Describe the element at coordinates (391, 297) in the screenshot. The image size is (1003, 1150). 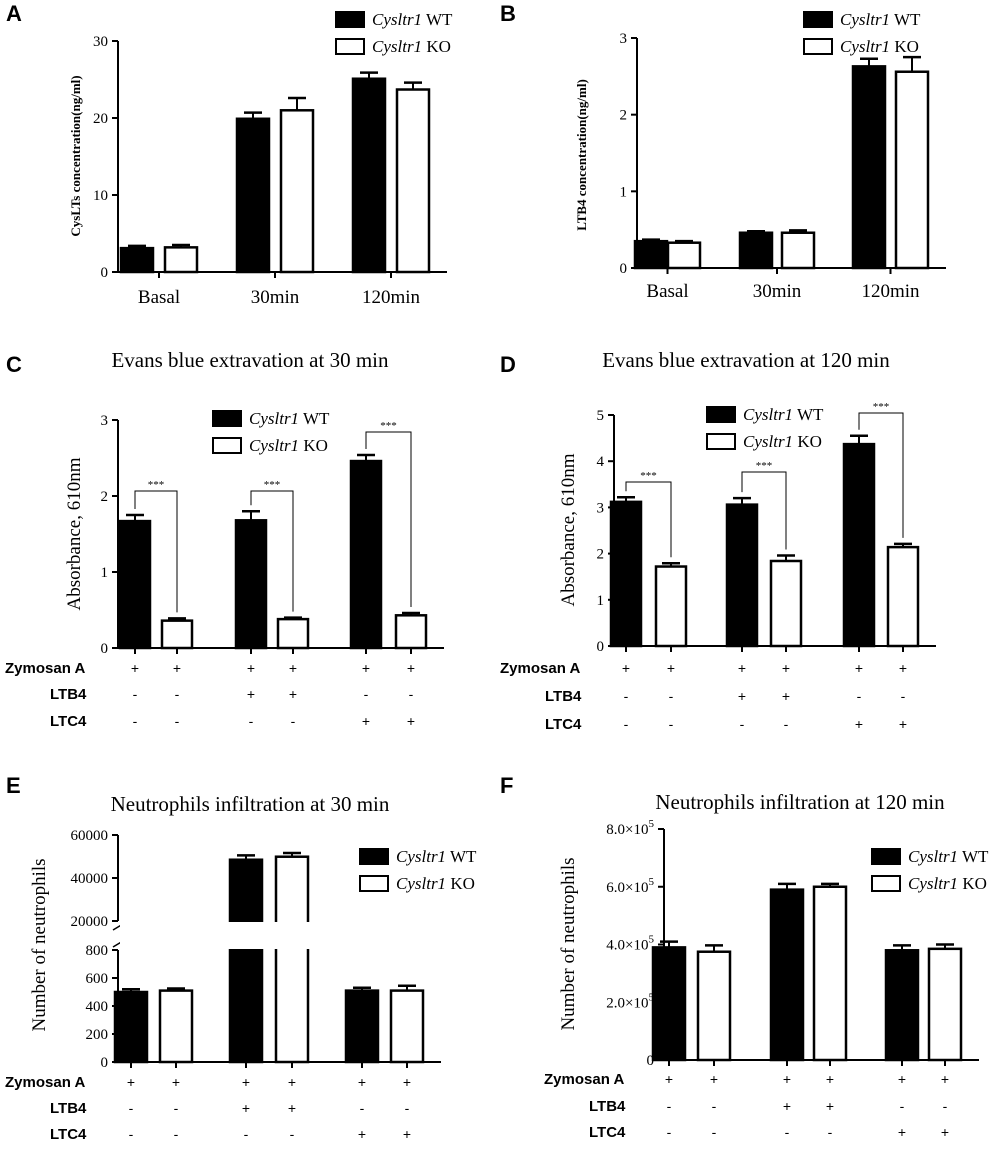
I see `x-tick-label: 120min` at that location.